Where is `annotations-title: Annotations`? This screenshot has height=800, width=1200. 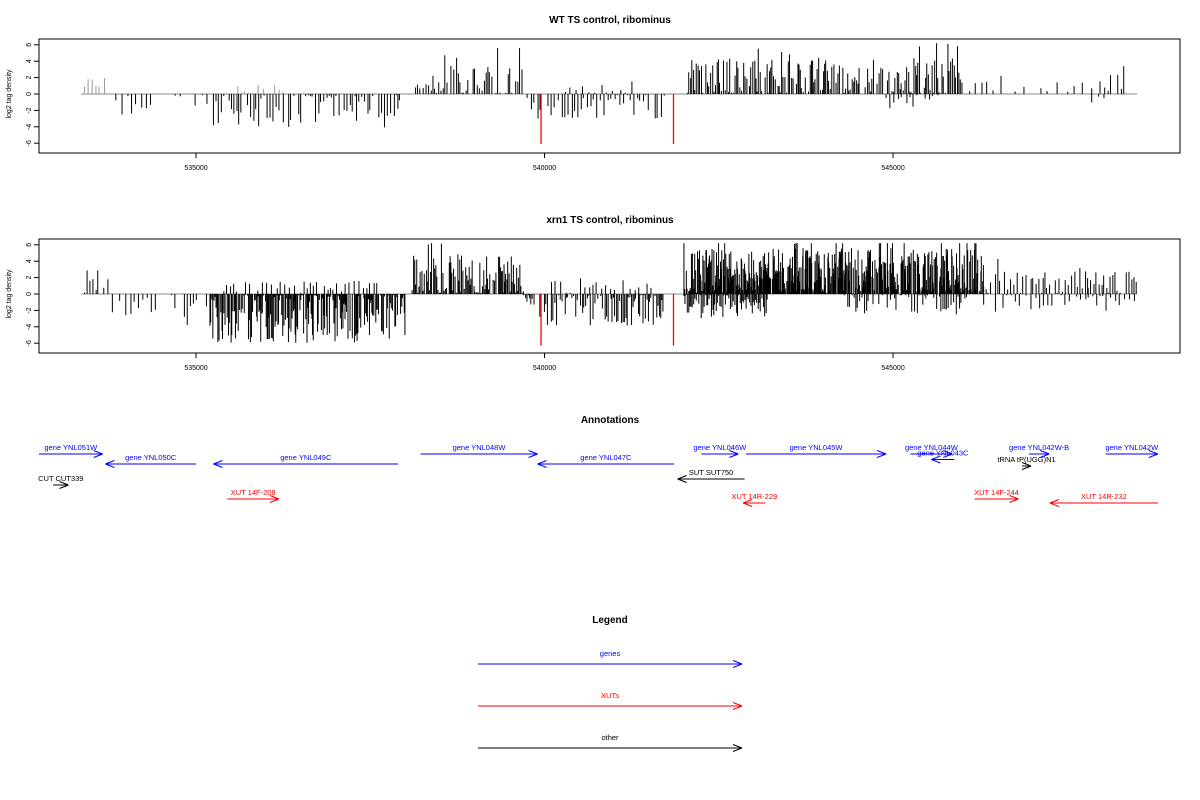
annotations-title: Annotations is located at coordinates (610, 420).